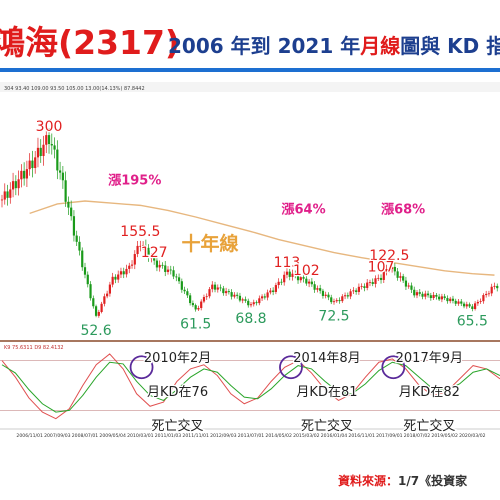 This screenshot has width=500, height=500. What do you see at coordinates (112, 436) in the screenshot?
I see `x-tick-label: 2009/05/04` at bounding box center [112, 436].